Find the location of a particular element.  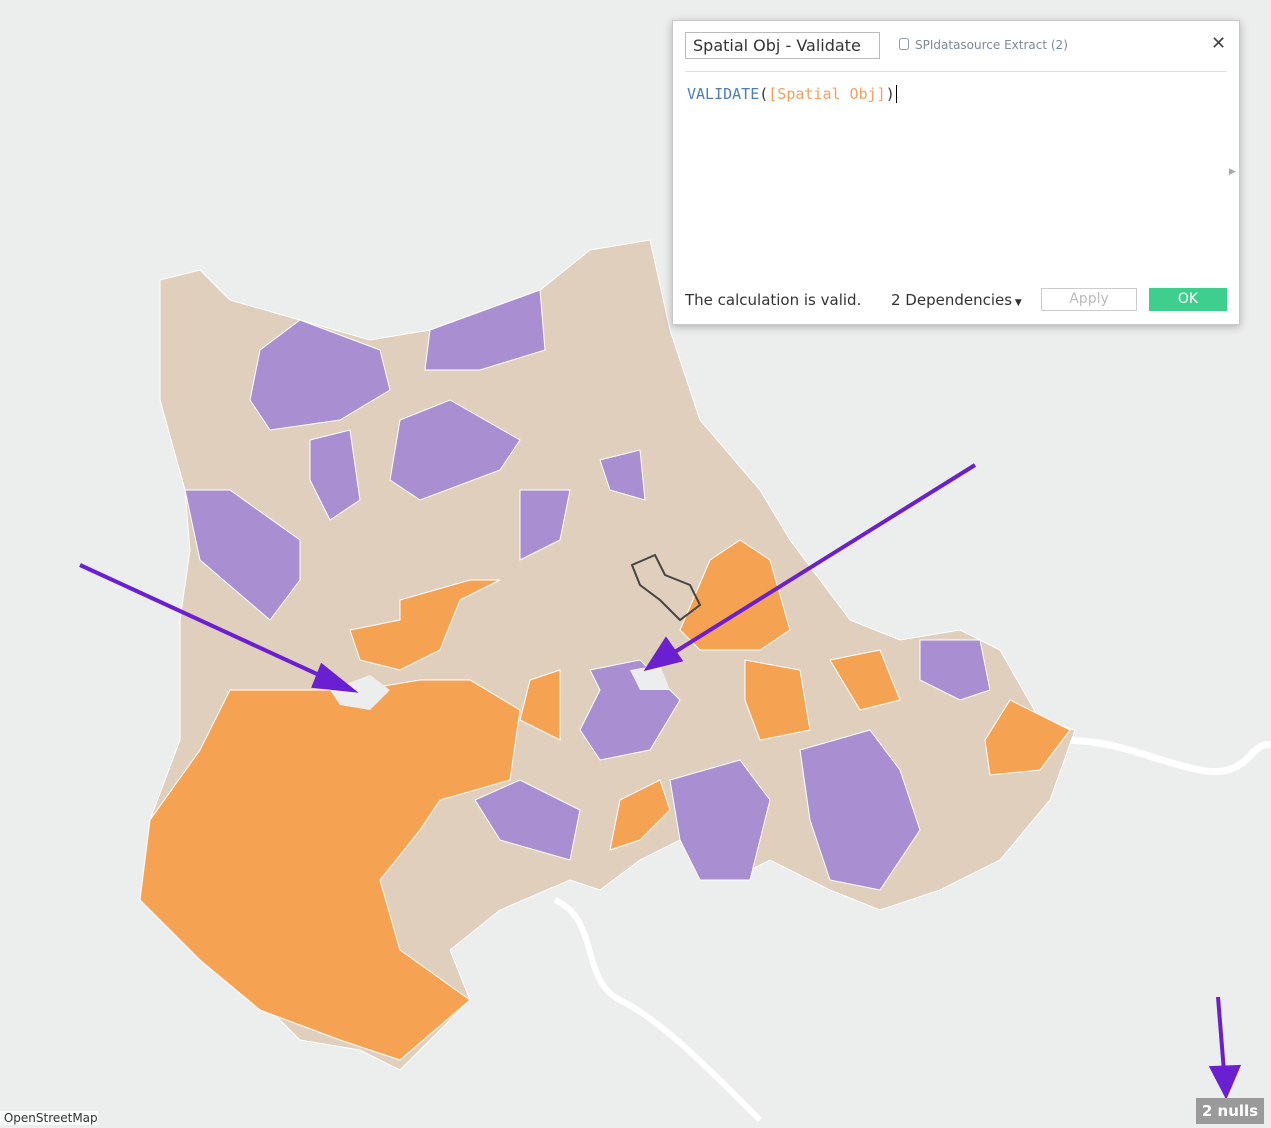

formula-function: VALIDATE is located at coordinates (723, 94).